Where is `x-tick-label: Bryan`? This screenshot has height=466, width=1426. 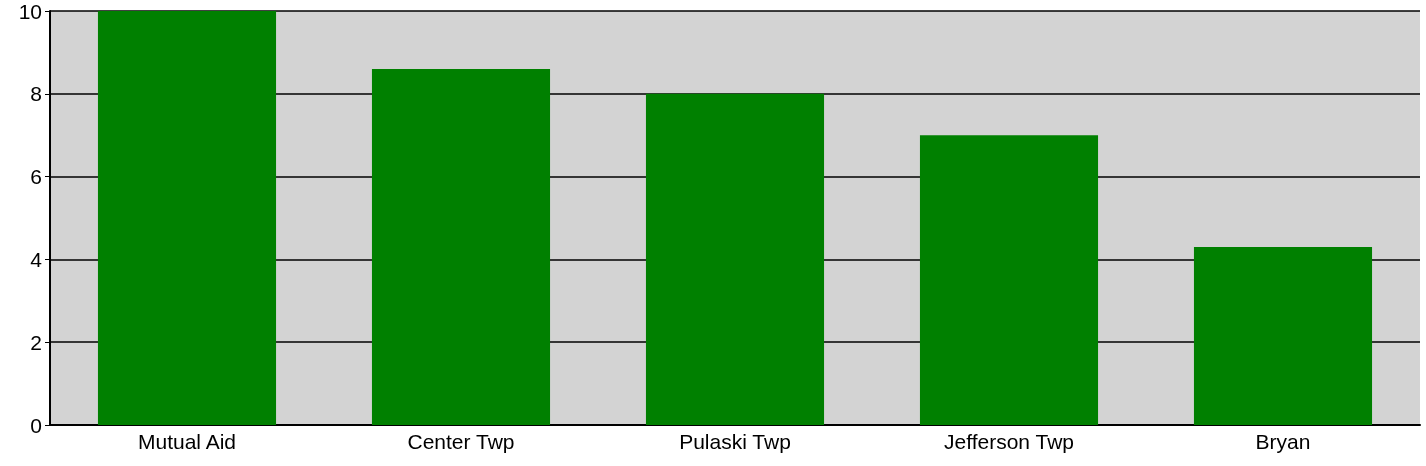
x-tick-label: Bryan is located at coordinates (1283, 441).